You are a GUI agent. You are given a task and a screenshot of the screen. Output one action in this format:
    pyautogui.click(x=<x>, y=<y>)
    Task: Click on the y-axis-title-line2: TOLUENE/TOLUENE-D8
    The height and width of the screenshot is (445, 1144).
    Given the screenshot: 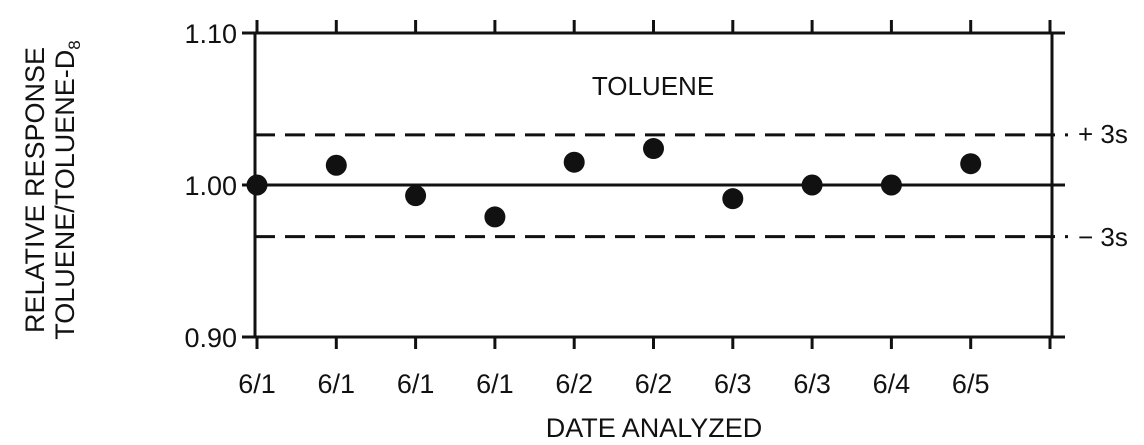 What is the action you would take?
    pyautogui.click(x=67, y=190)
    